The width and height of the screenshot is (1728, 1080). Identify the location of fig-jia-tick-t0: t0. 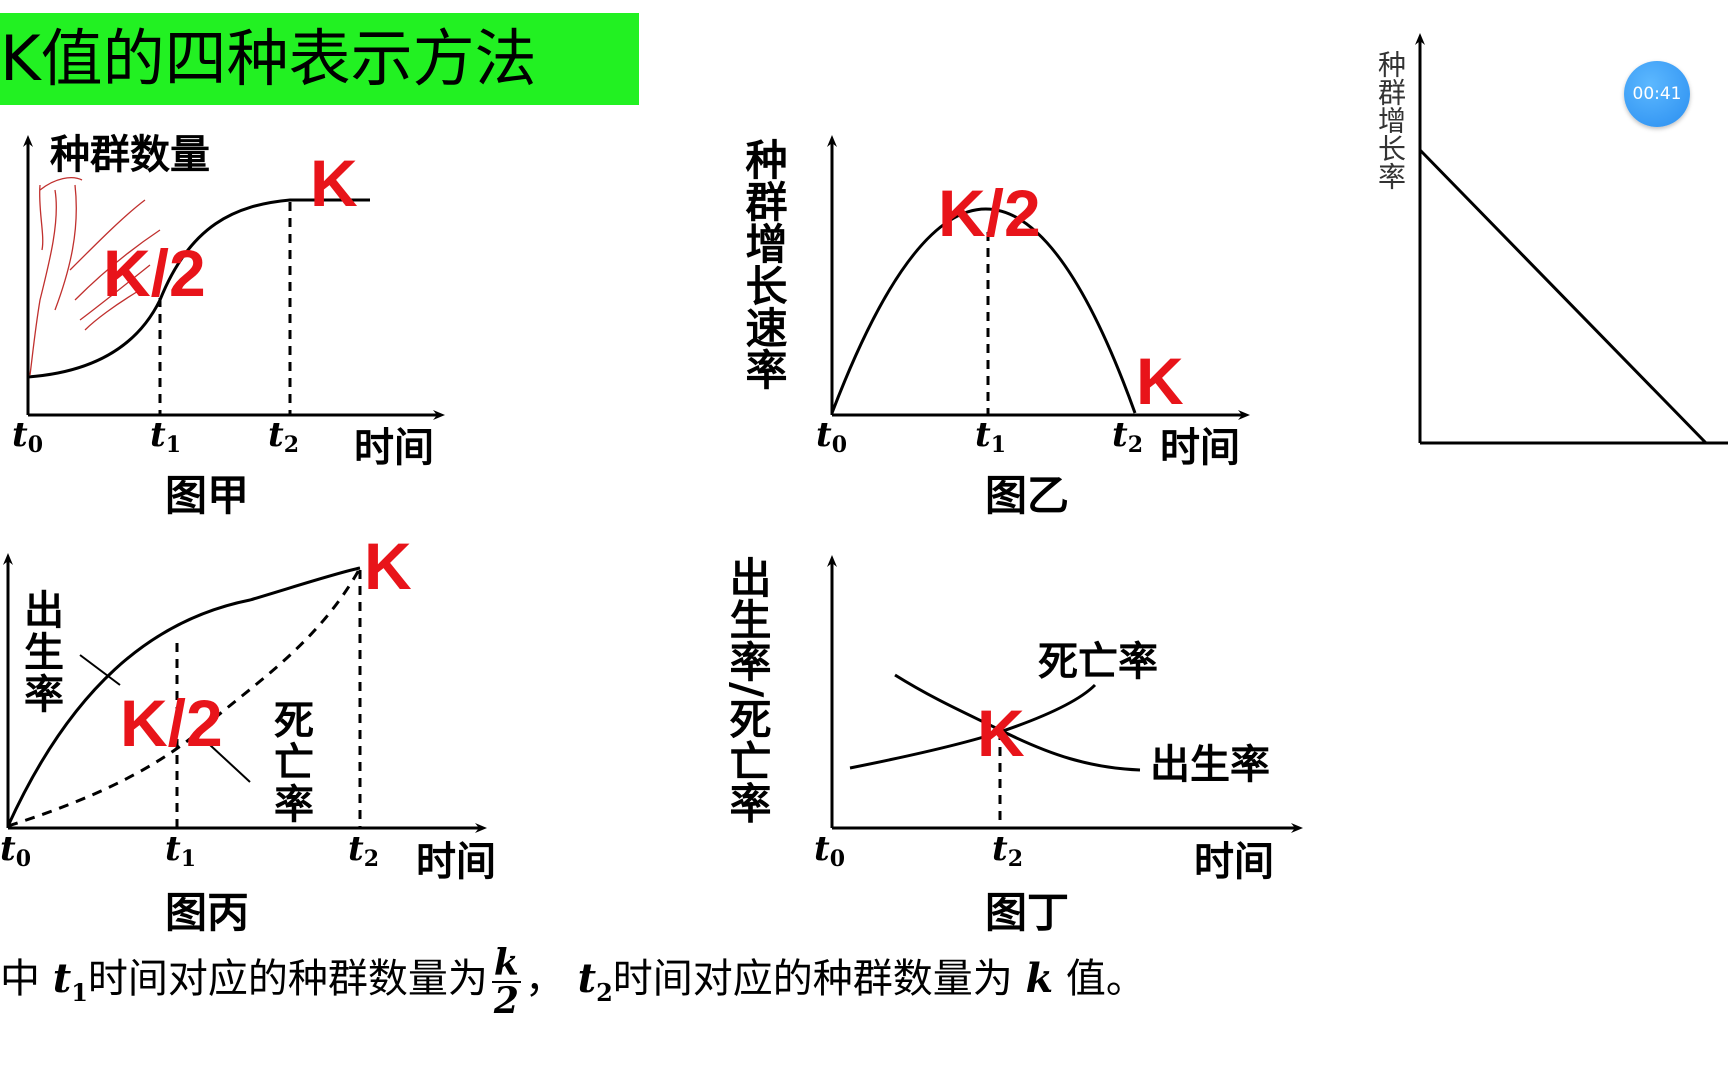
(28, 436).